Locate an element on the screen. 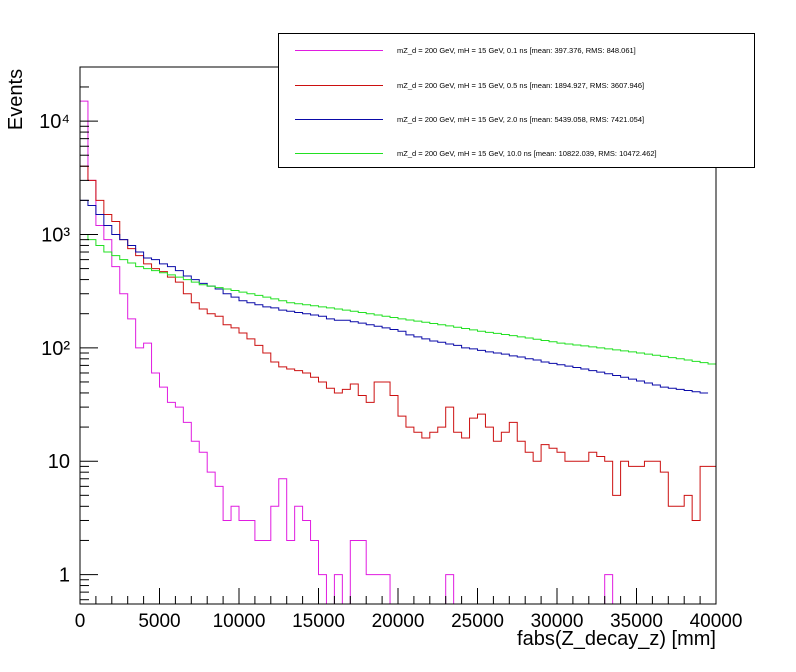 This screenshot has height=672, width=796. x-tick-label: 40000 is located at coordinates (716, 621).